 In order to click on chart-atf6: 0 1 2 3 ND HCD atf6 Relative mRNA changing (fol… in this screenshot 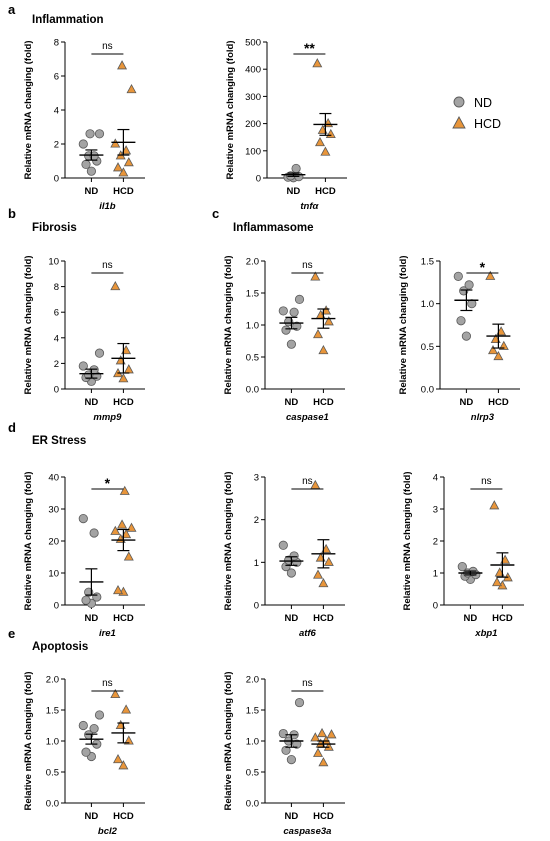, I will do `click(284, 555)`.